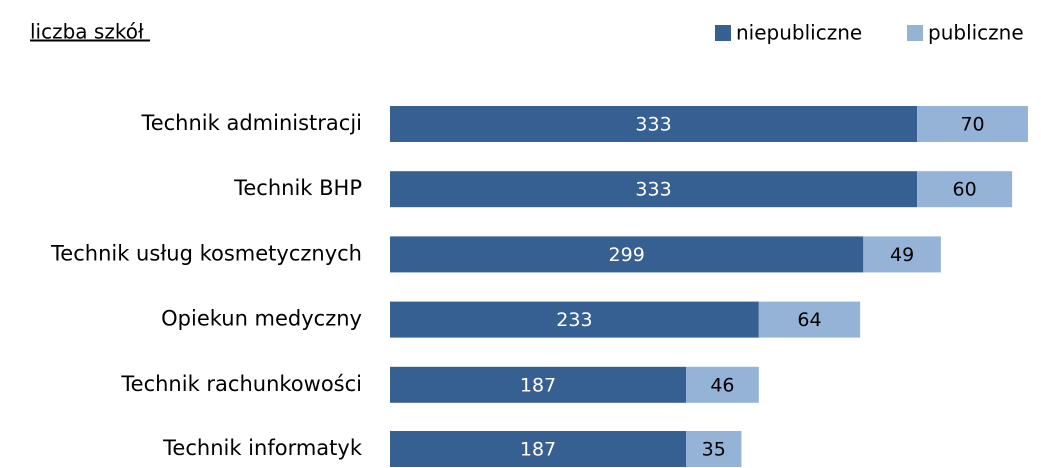 Image resolution: width=1041 pixels, height=468 pixels. What do you see at coordinates (799, 33) in the screenshot?
I see `legend-label: niepubliczne` at bounding box center [799, 33].